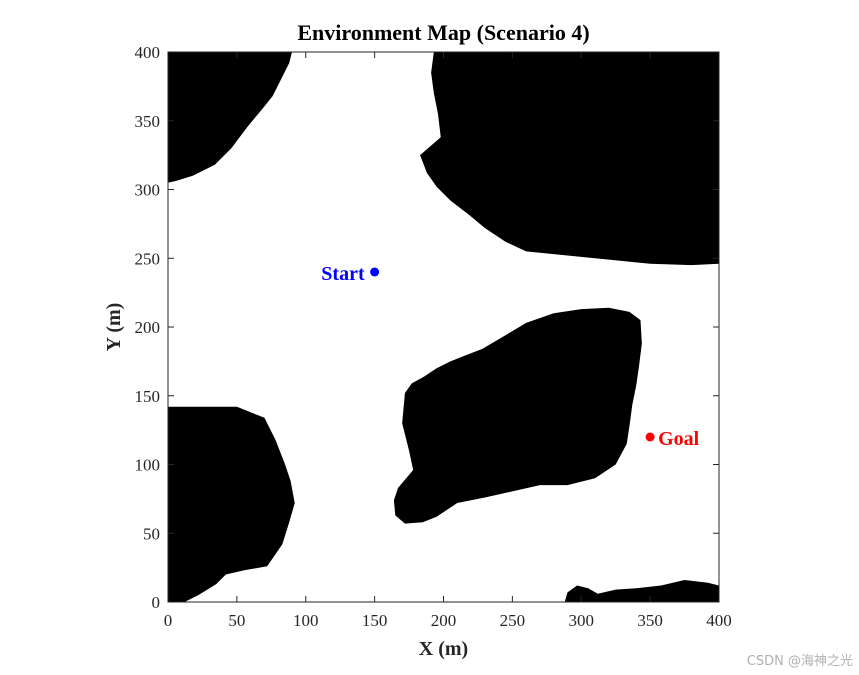 This screenshot has height=675, width=859. What do you see at coordinates (799, 661) in the screenshot?
I see `watermark: CSDN @海神之光` at bounding box center [799, 661].